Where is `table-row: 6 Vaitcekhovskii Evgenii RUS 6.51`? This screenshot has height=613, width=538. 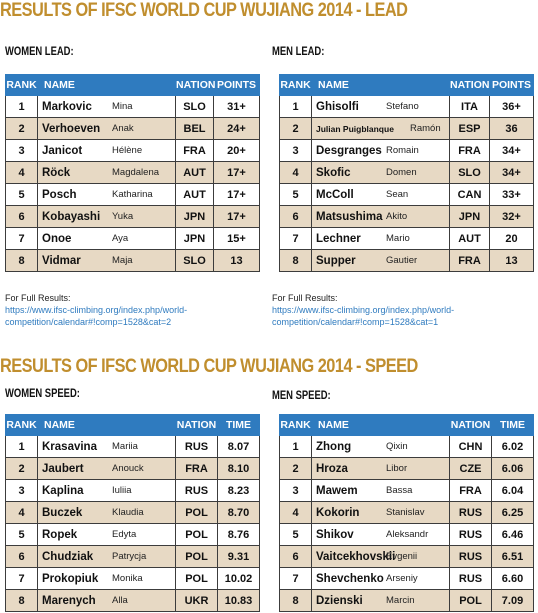
table-row: 6 Vaitcekhovskii Evgenii RUS 6.51 is located at coordinates (406, 556).